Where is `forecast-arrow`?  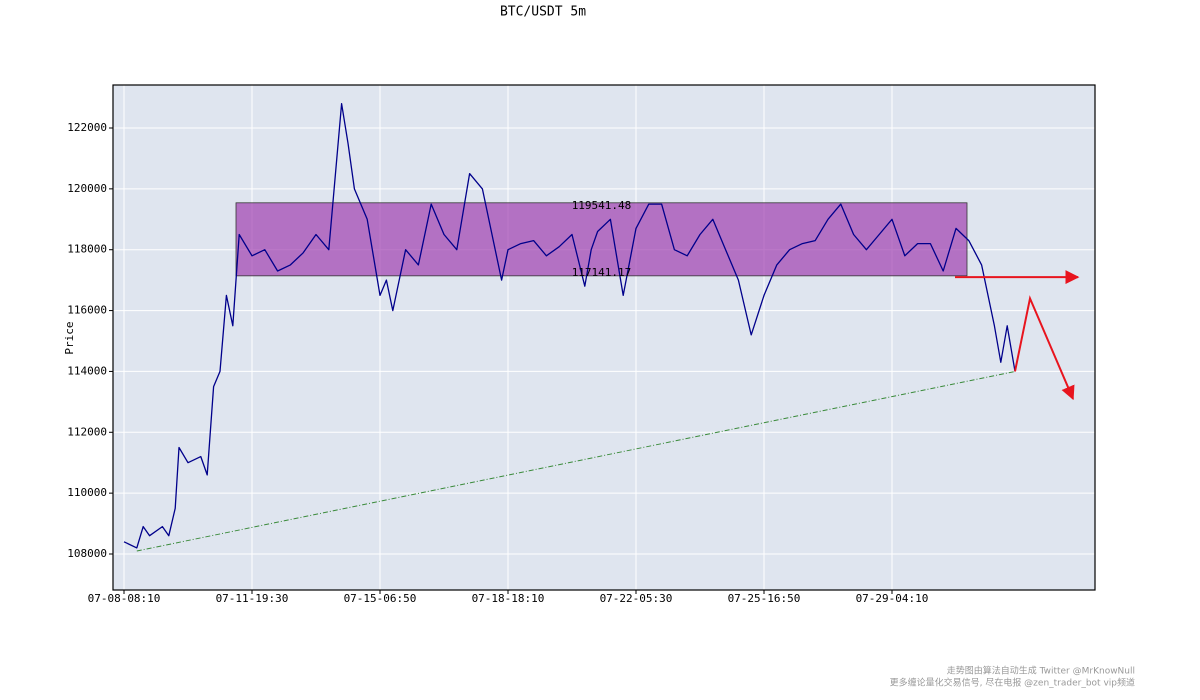 forecast-arrow is located at coordinates (1044, 348).